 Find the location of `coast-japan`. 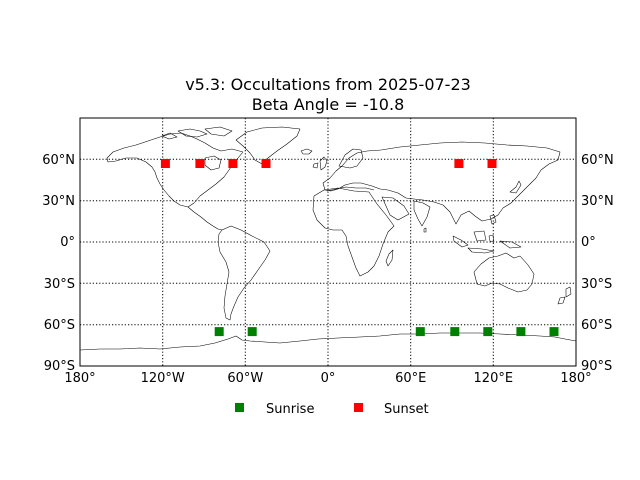

coast-japan is located at coordinates (515, 187).